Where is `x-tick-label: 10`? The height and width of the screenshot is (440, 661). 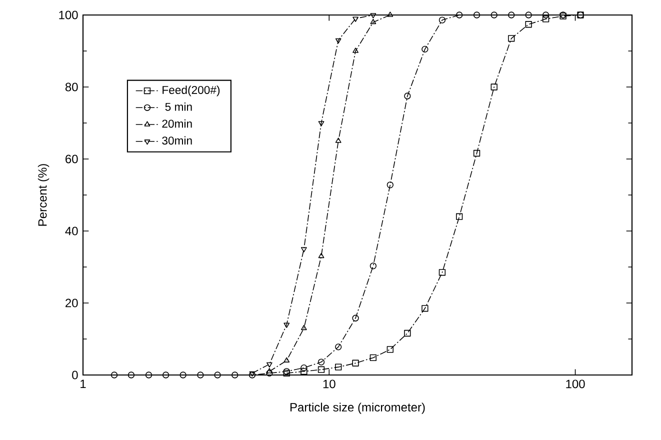 x-tick-label: 10 is located at coordinates (329, 384).